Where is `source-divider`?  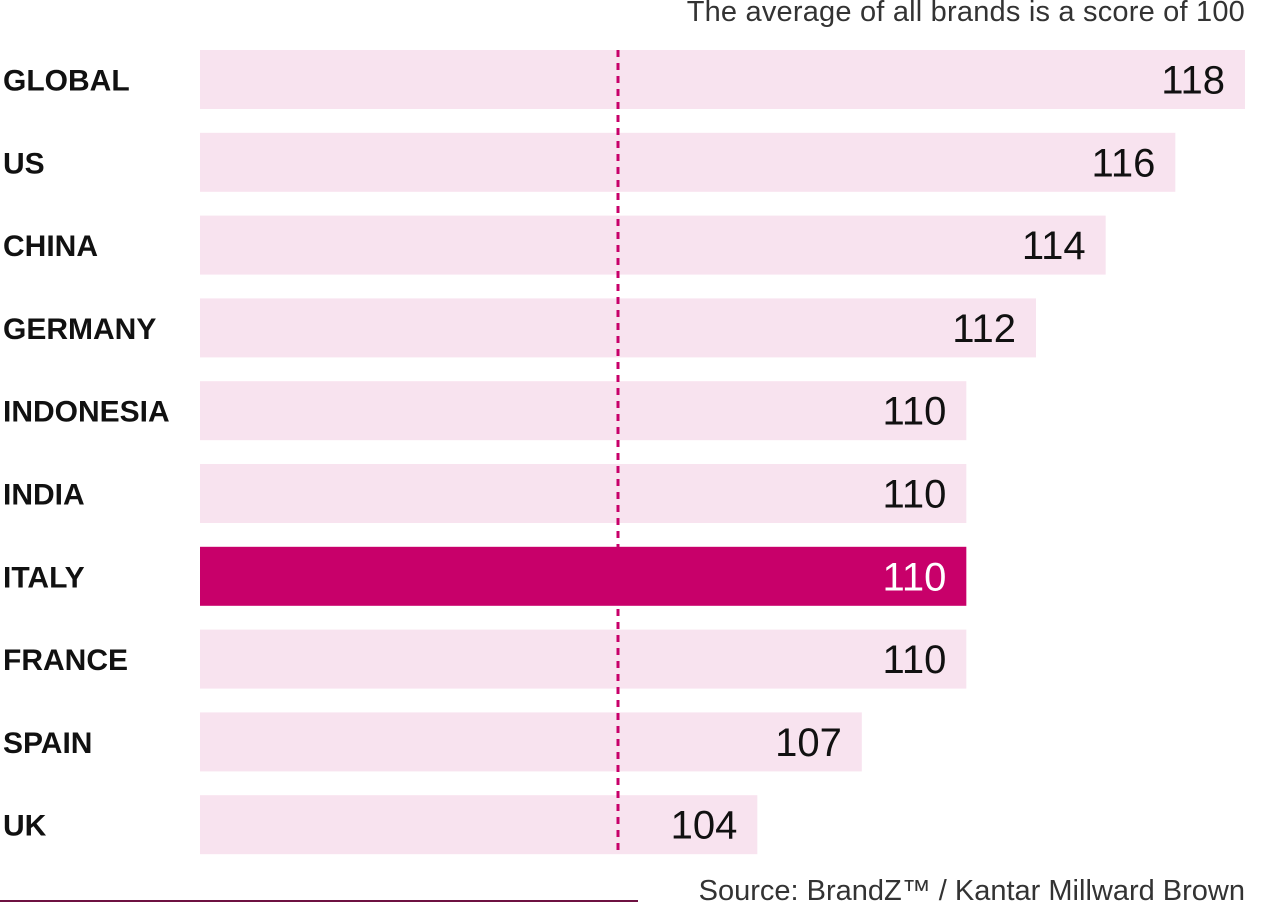 source-divider is located at coordinates (319, 901).